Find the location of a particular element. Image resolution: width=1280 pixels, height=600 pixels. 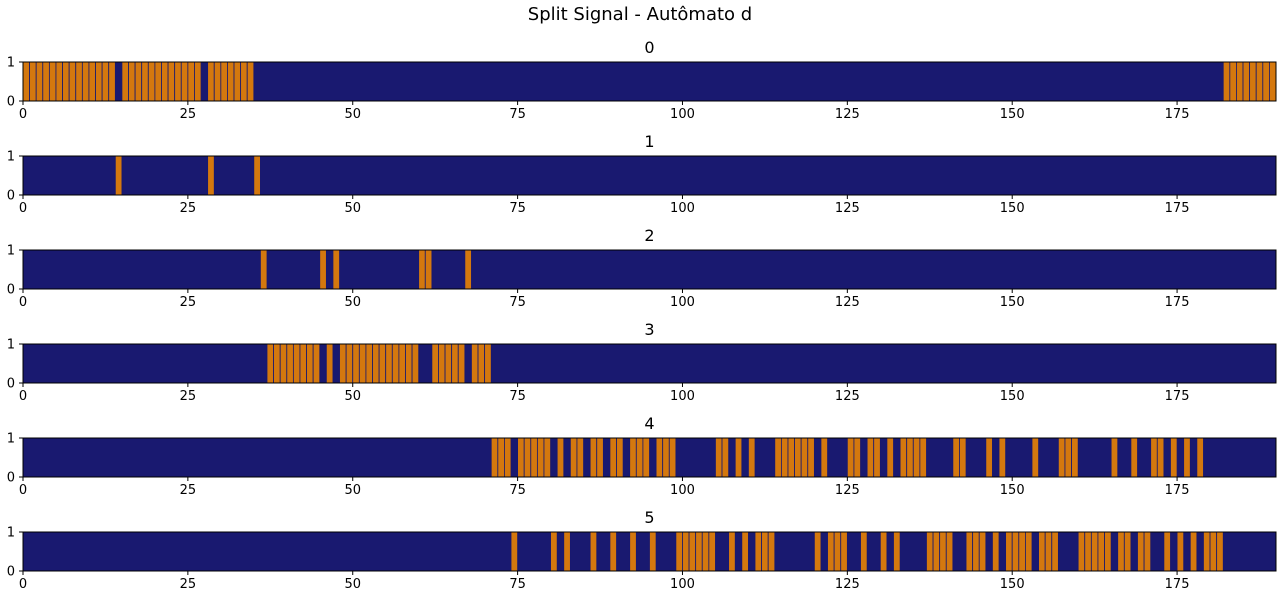

x-tick-label: 25 is located at coordinates (188, 584).